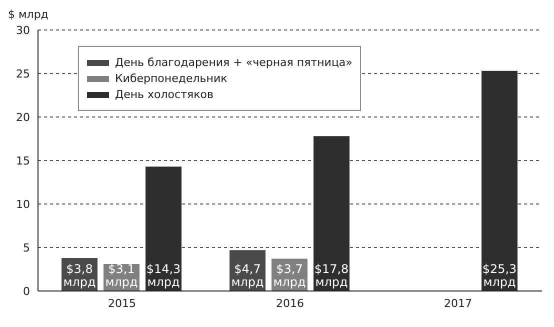 Image resolution: width=554 pixels, height=327 pixels. I want to click on y-tick-label: 0, so click(26, 291).